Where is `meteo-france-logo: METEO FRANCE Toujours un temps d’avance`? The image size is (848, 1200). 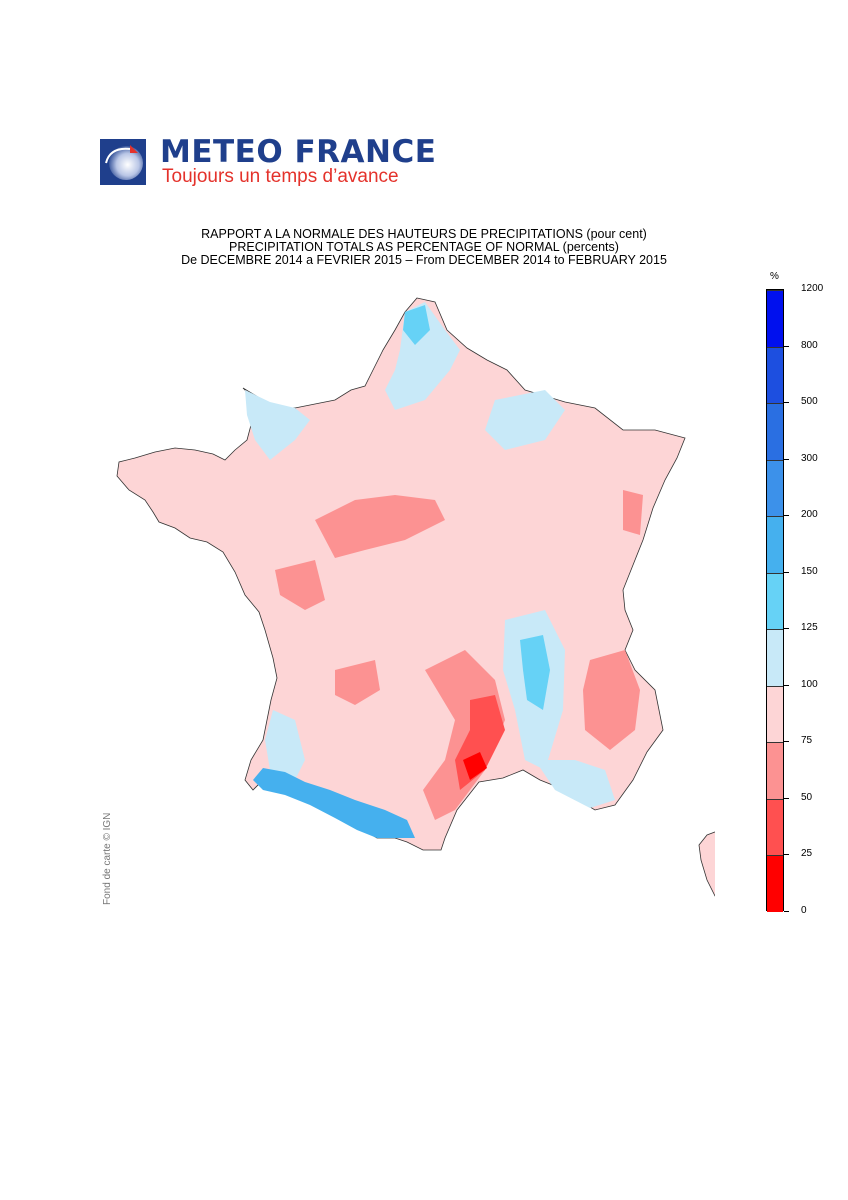 meteo-france-logo: METEO FRANCE Toujours un temps d’avance is located at coordinates (268, 161).